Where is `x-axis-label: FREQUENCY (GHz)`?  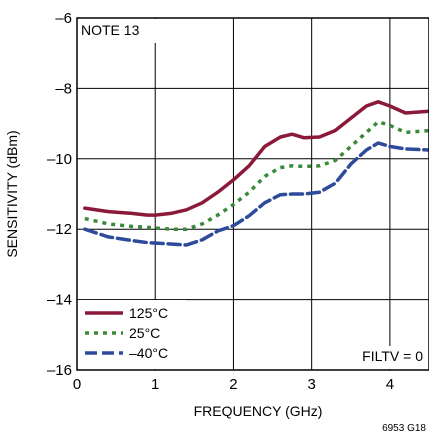 x-axis-label: FREQUENCY (GHz) is located at coordinates (258, 411).